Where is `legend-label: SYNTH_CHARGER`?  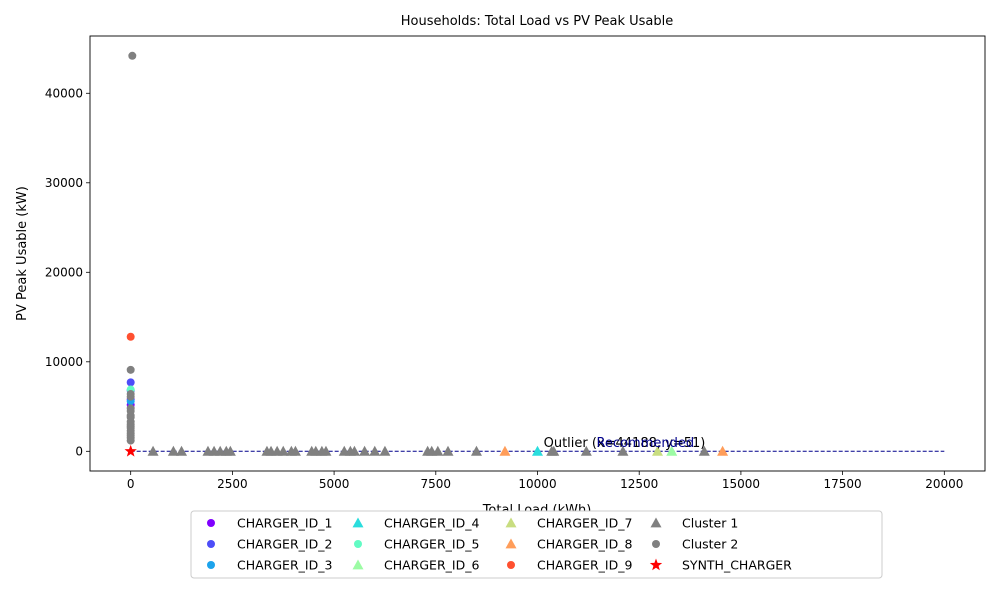 legend-label: SYNTH_CHARGER is located at coordinates (737, 565).